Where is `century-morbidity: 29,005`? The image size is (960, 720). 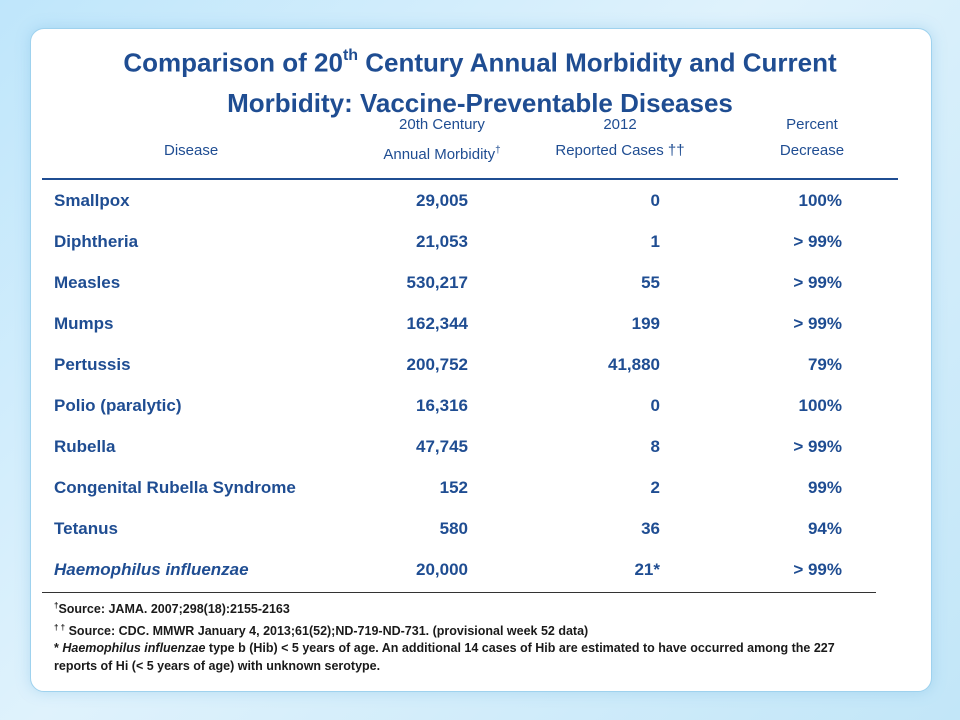
century-morbidity: 29,005 is located at coordinates (442, 200).